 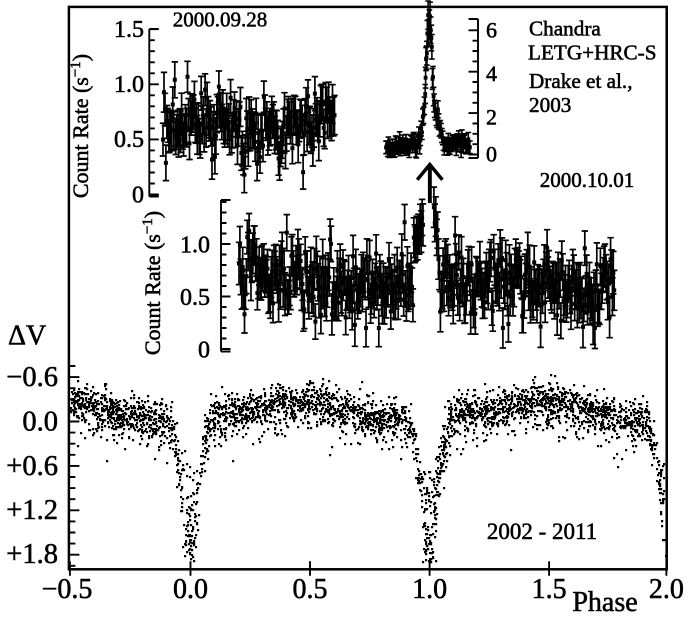 What do you see at coordinates (565, 29) in the screenshot?
I see `svg-text: Chandra` at bounding box center [565, 29].